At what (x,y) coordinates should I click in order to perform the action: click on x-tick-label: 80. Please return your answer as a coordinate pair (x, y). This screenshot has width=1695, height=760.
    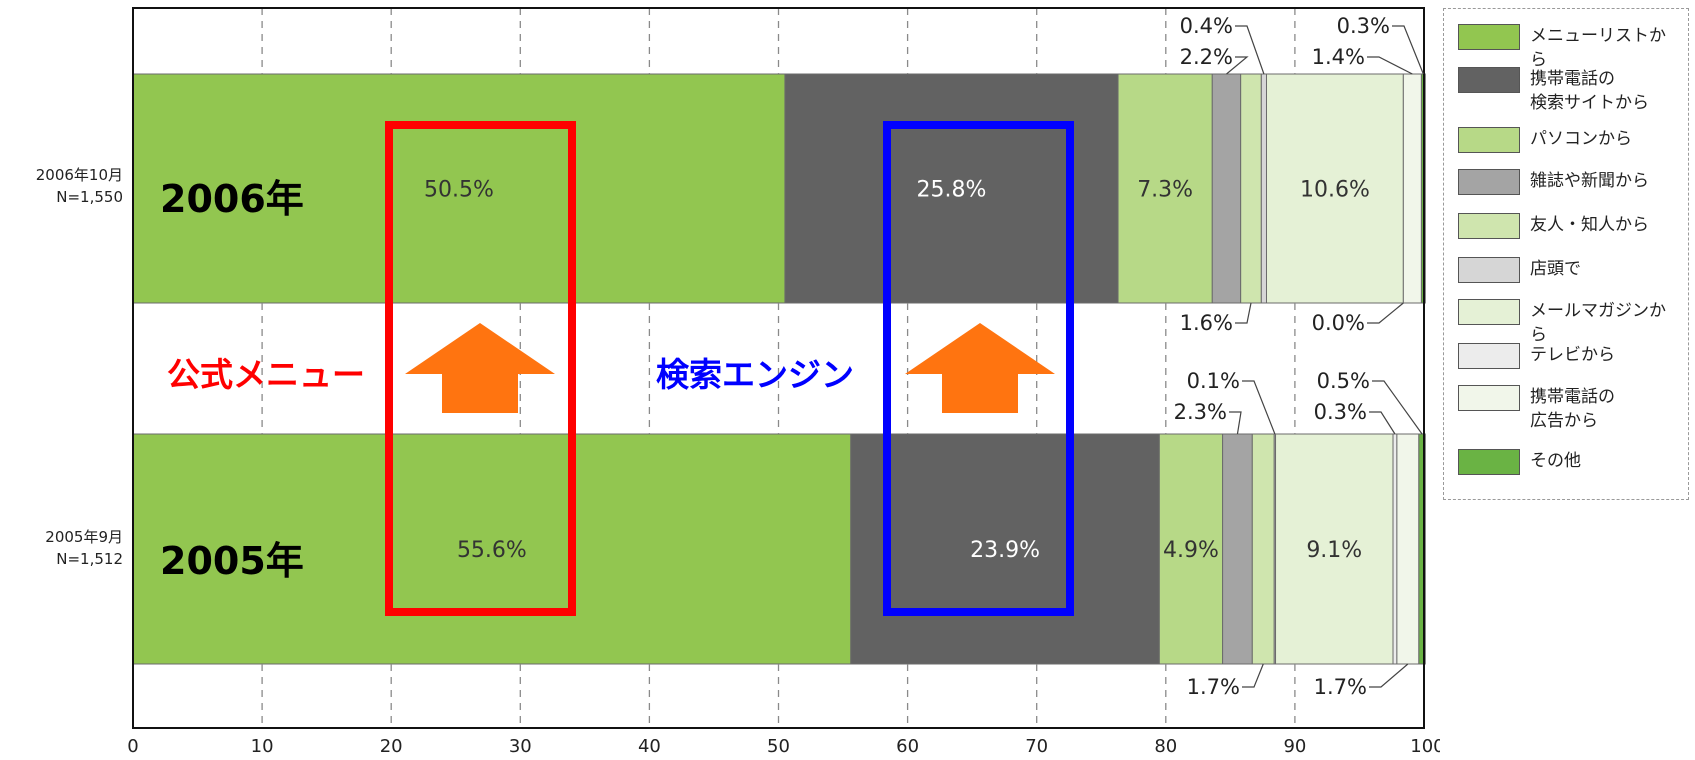
    Looking at the image, I should click on (1165, 746).